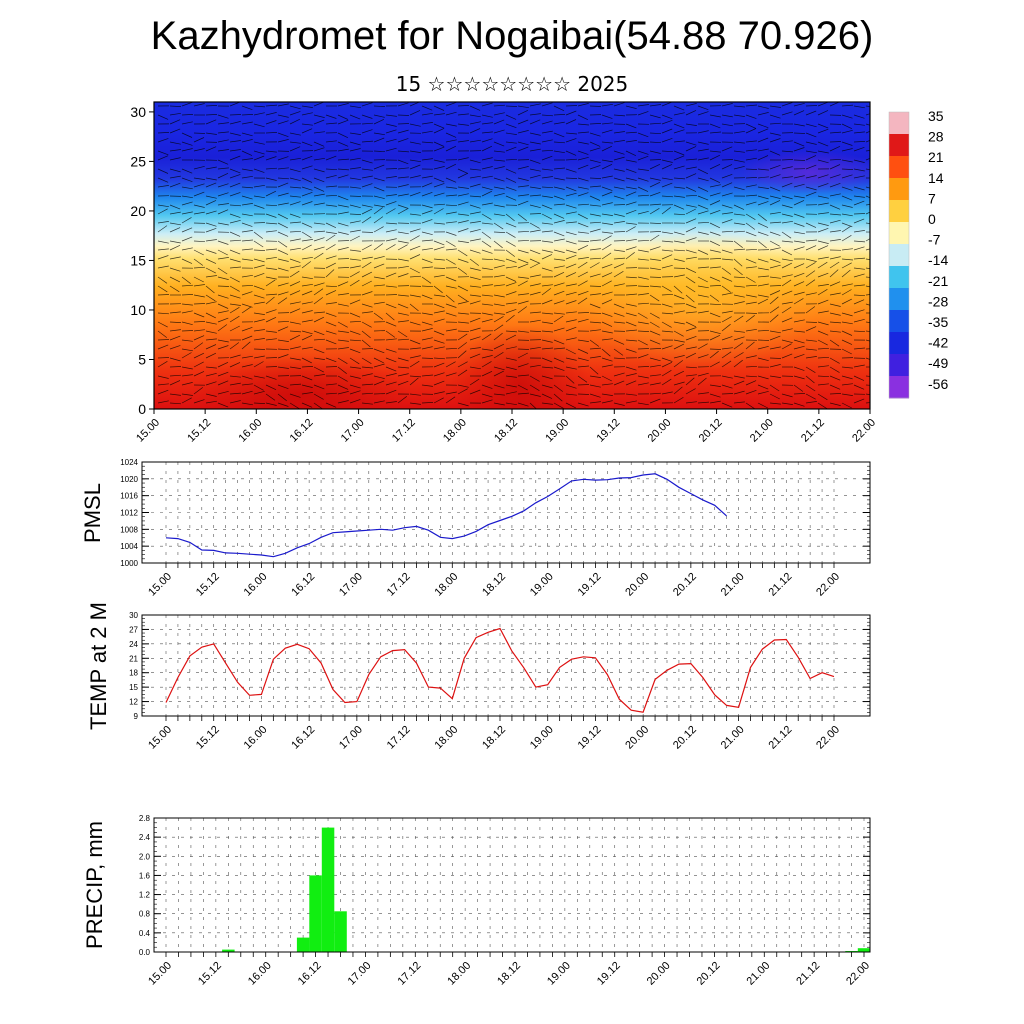 This screenshot has height=1024, width=1024. What do you see at coordinates (129, 462) in the screenshot?
I see `y-tick-label: 1024` at bounding box center [129, 462].